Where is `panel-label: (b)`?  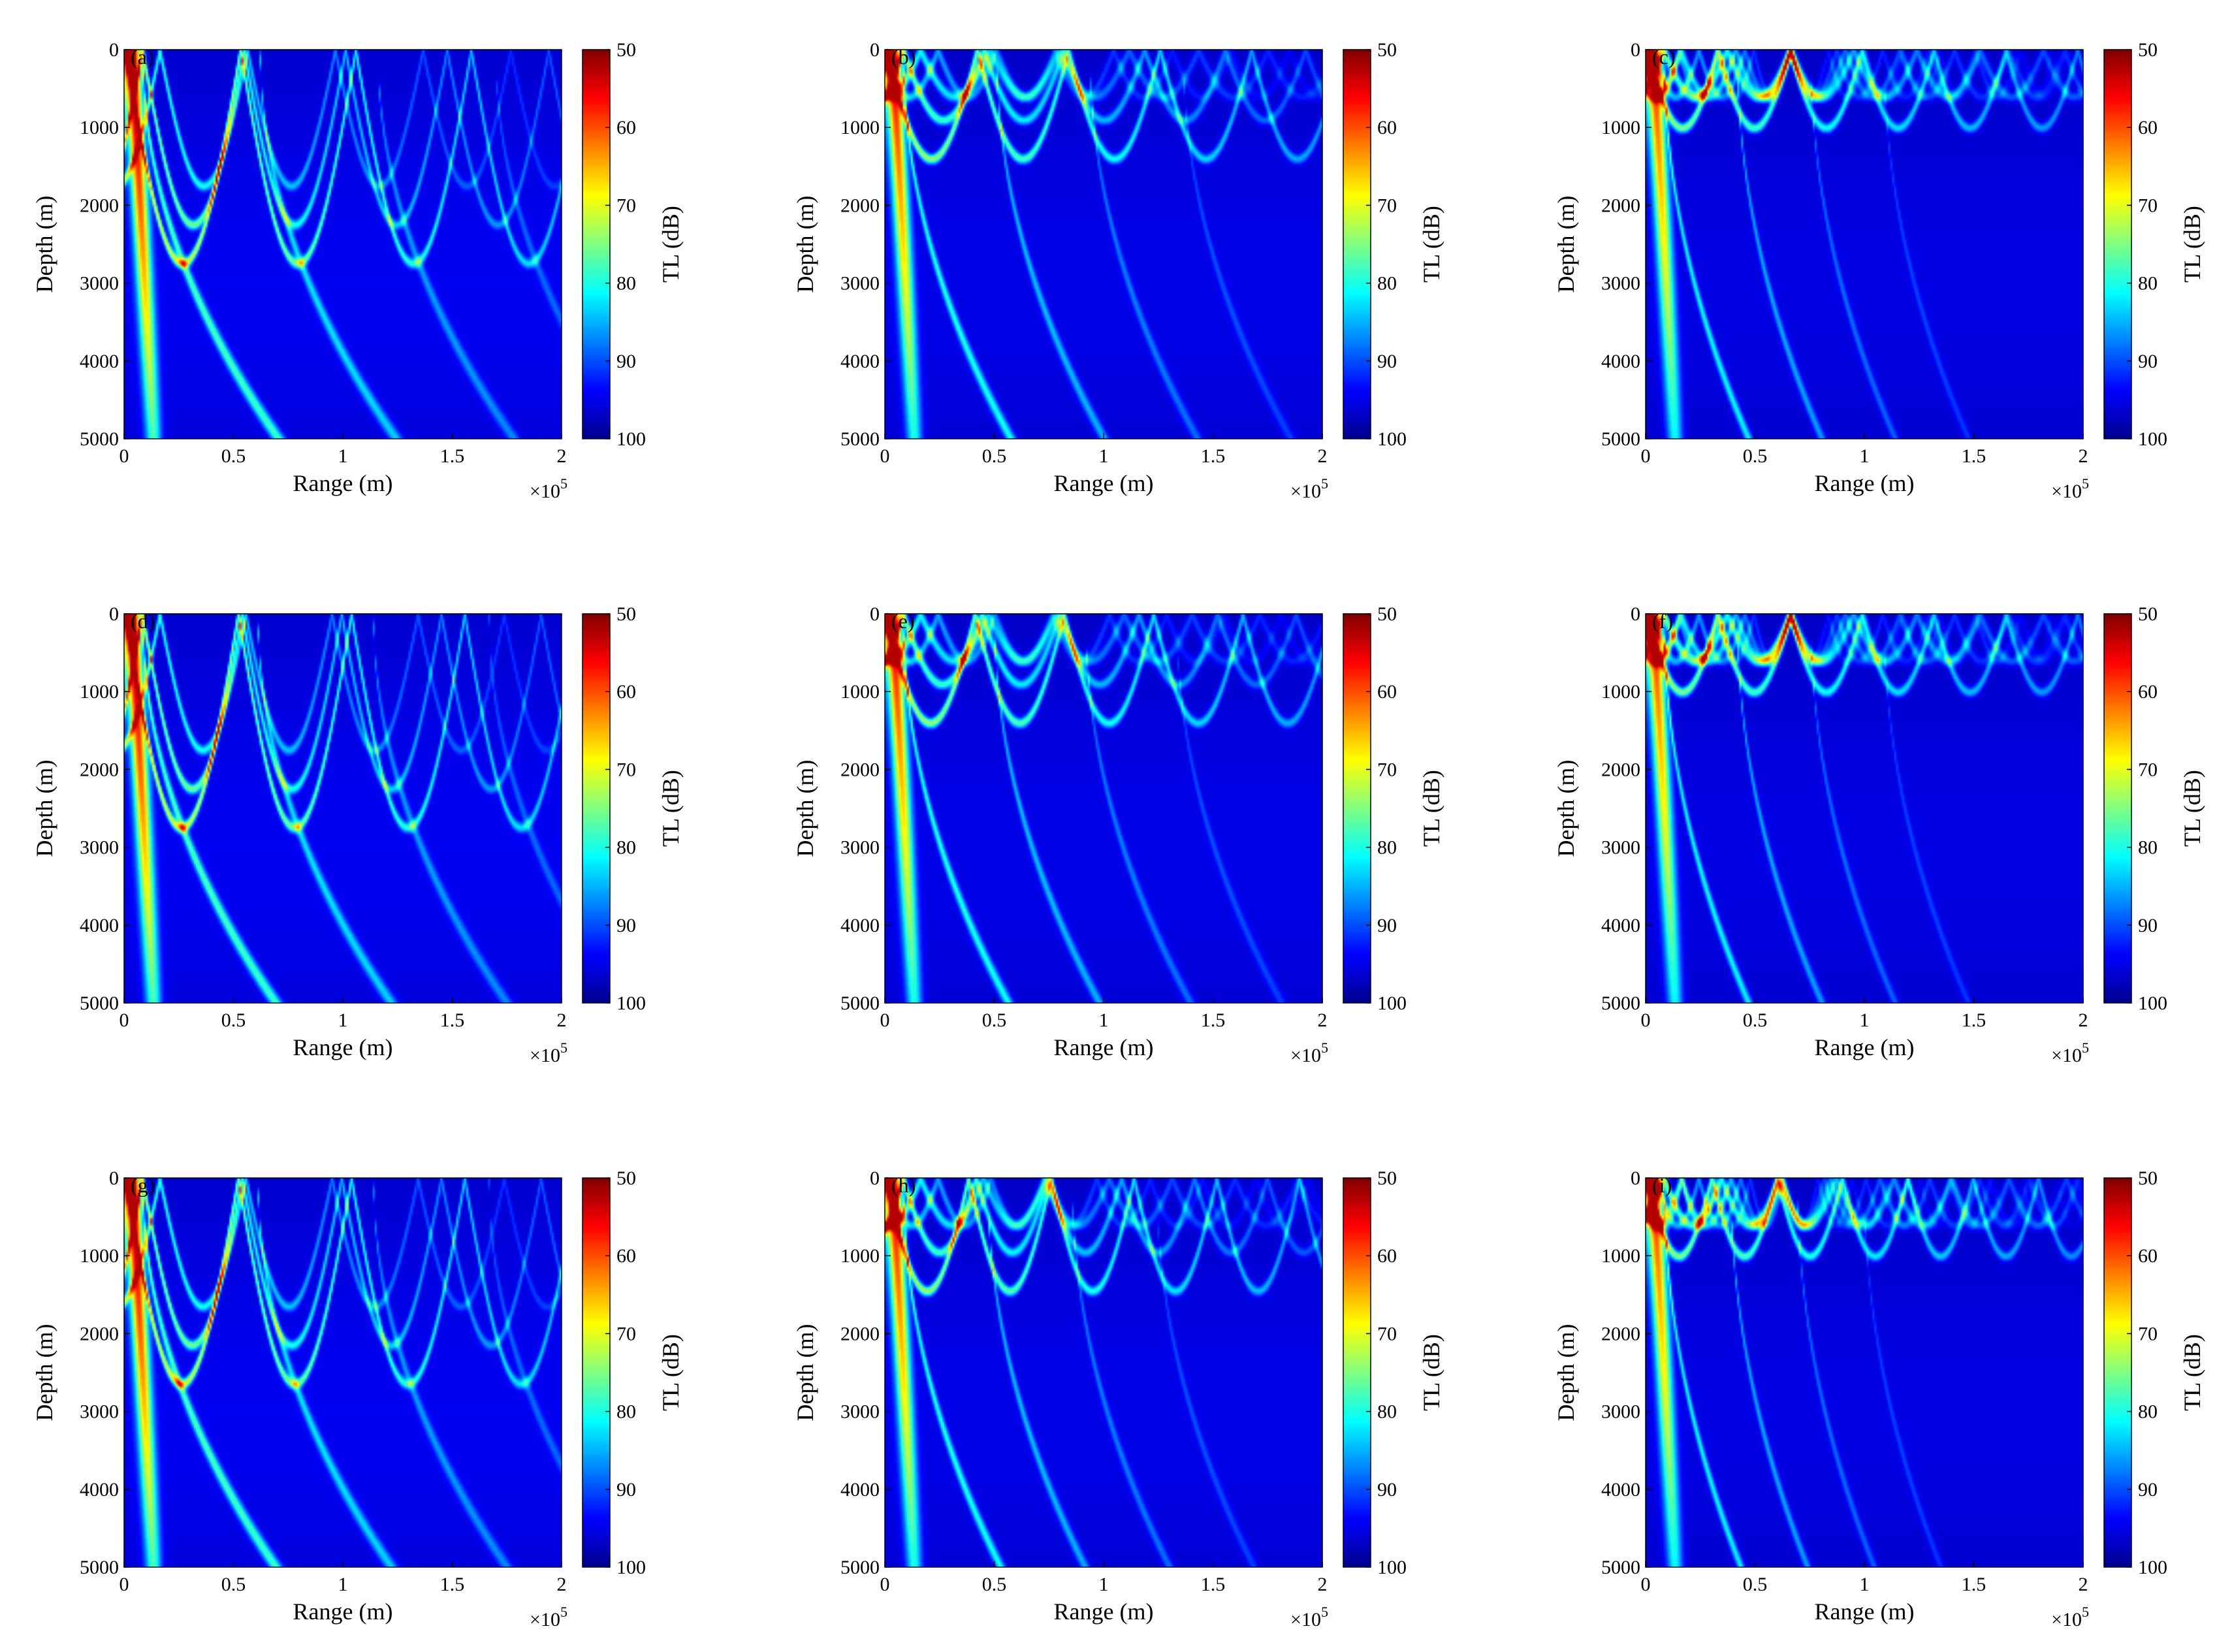 panel-label: (b) is located at coordinates (904, 57).